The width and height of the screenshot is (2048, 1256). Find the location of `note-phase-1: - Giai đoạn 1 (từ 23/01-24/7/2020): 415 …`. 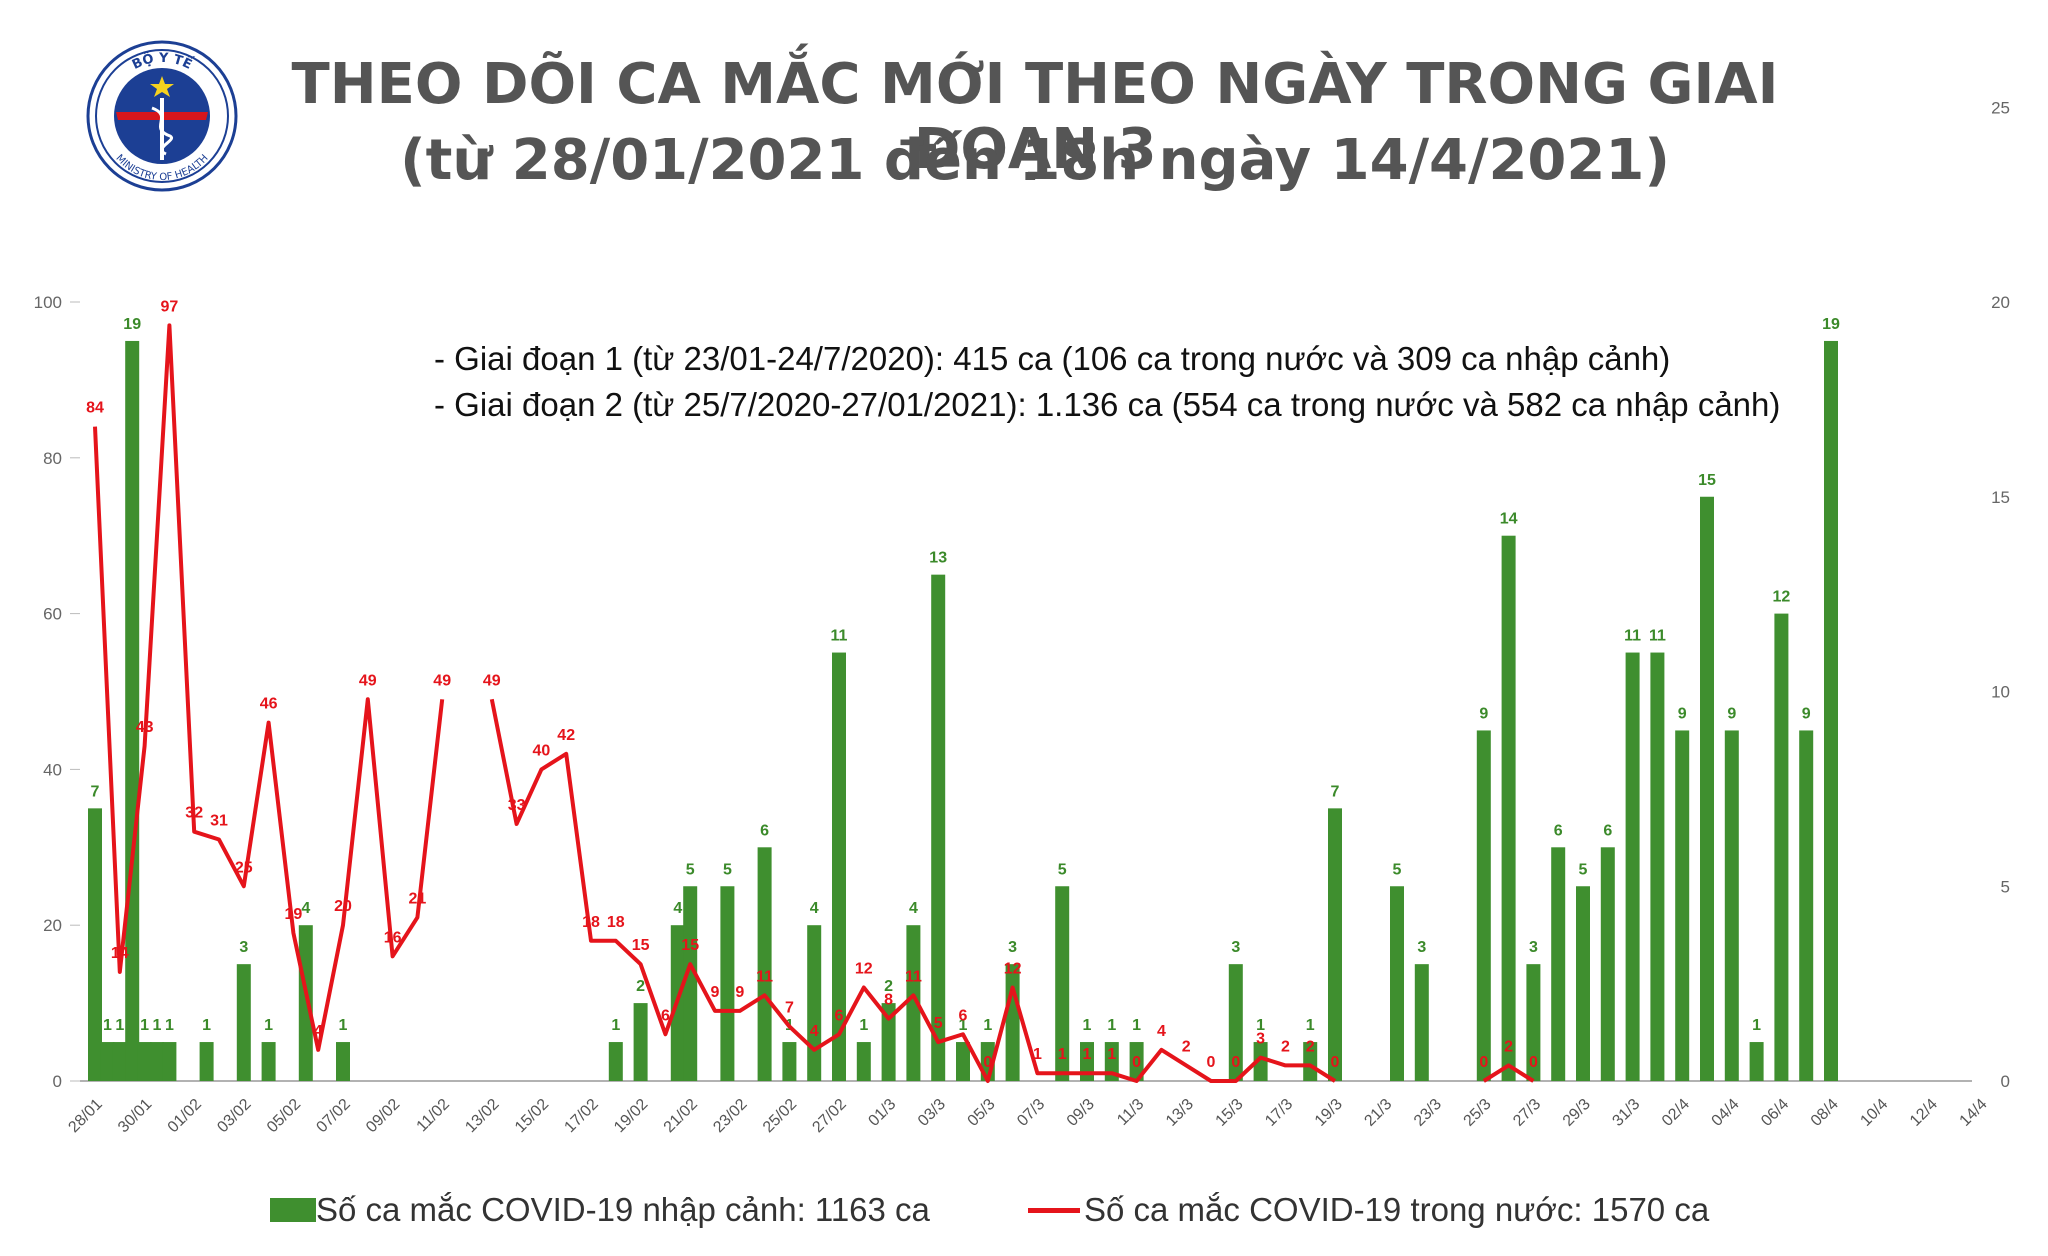

note-phase-1: - Giai đoạn 1 (từ 23/01-24/7/2020): 415 … is located at coordinates (1052, 358).